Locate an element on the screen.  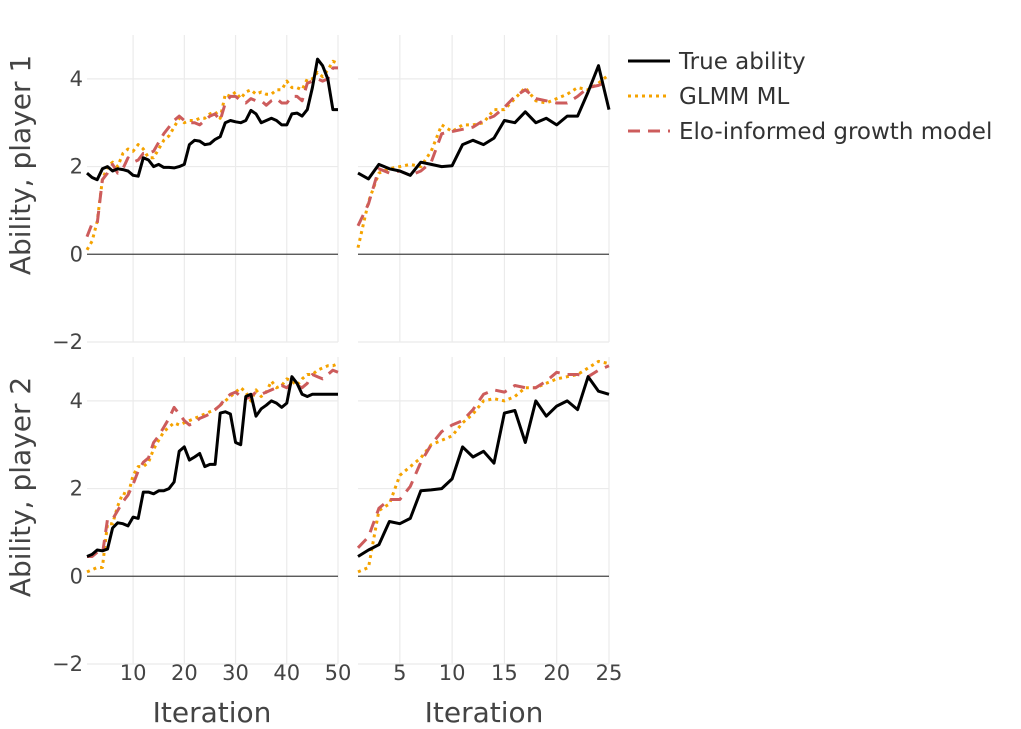
panel-r1-c1: 5 10 15 20 25 is located at coordinates (489, 521).